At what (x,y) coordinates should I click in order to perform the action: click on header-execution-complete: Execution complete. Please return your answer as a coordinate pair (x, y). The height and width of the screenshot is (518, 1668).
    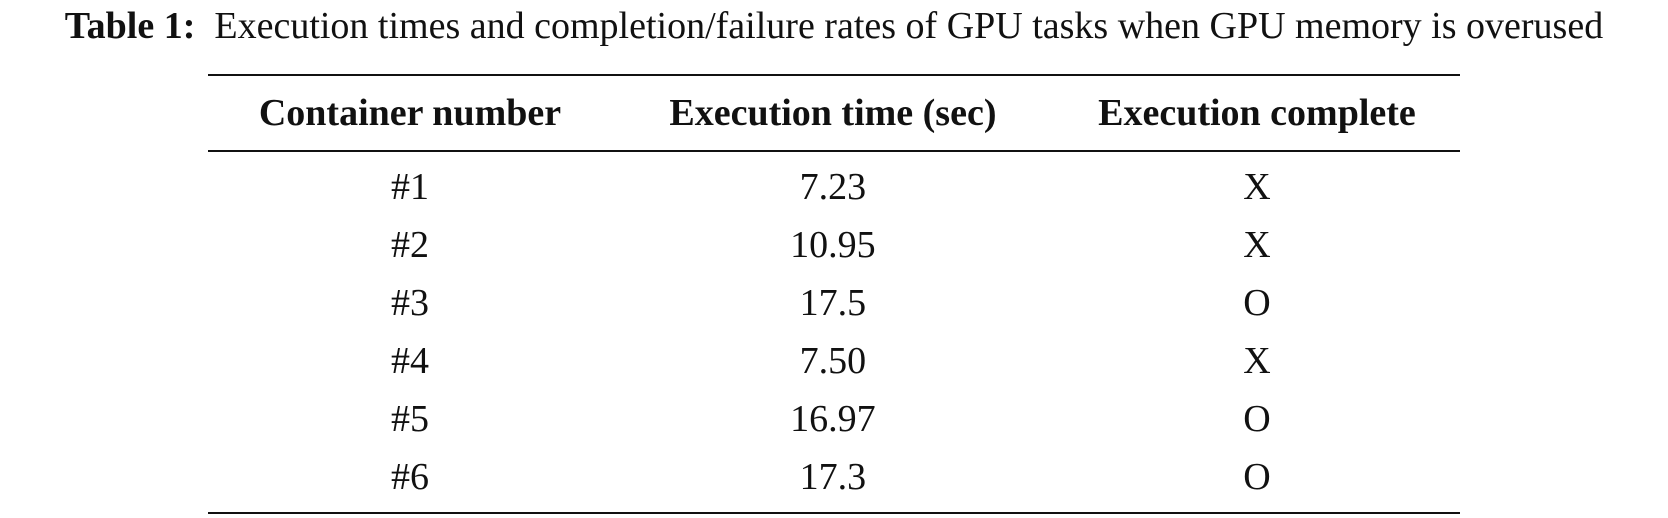
    Looking at the image, I should click on (1257, 113).